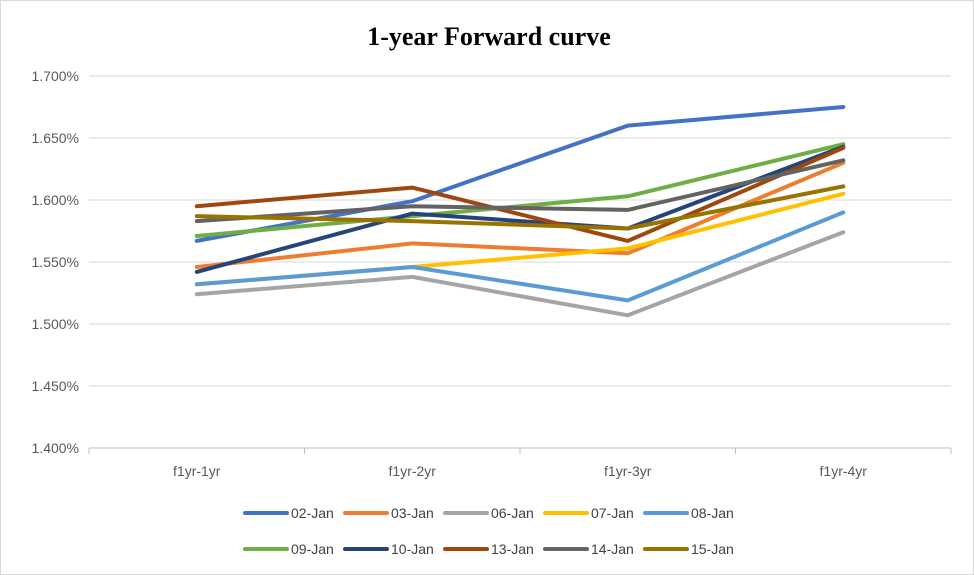  What do you see at coordinates (55, 386) in the screenshot?
I see `y-tick-label: 1.450%` at bounding box center [55, 386].